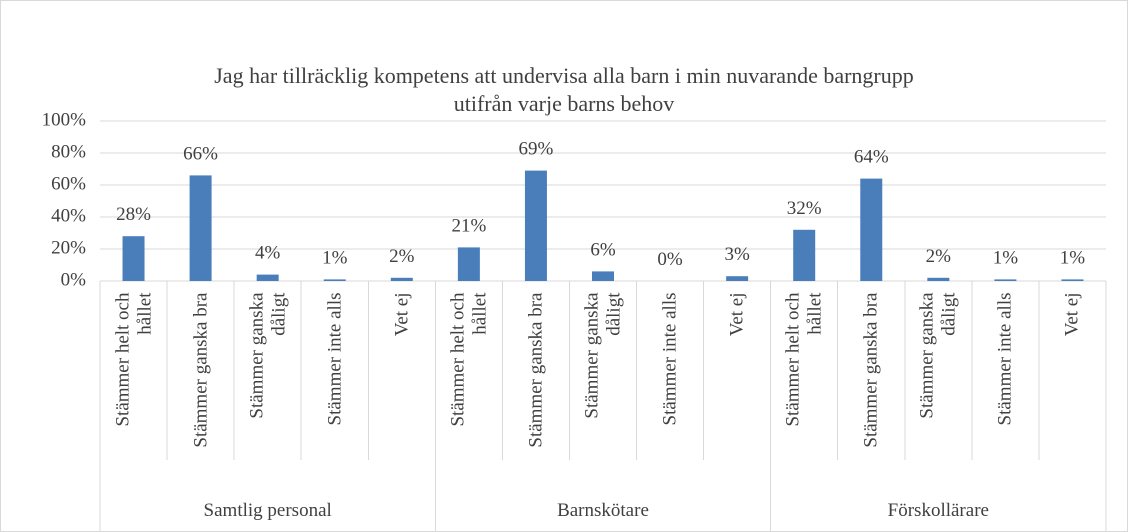 This screenshot has width=1128, height=532. What do you see at coordinates (68, 151) in the screenshot?
I see `y-tick-label: 80%` at bounding box center [68, 151].